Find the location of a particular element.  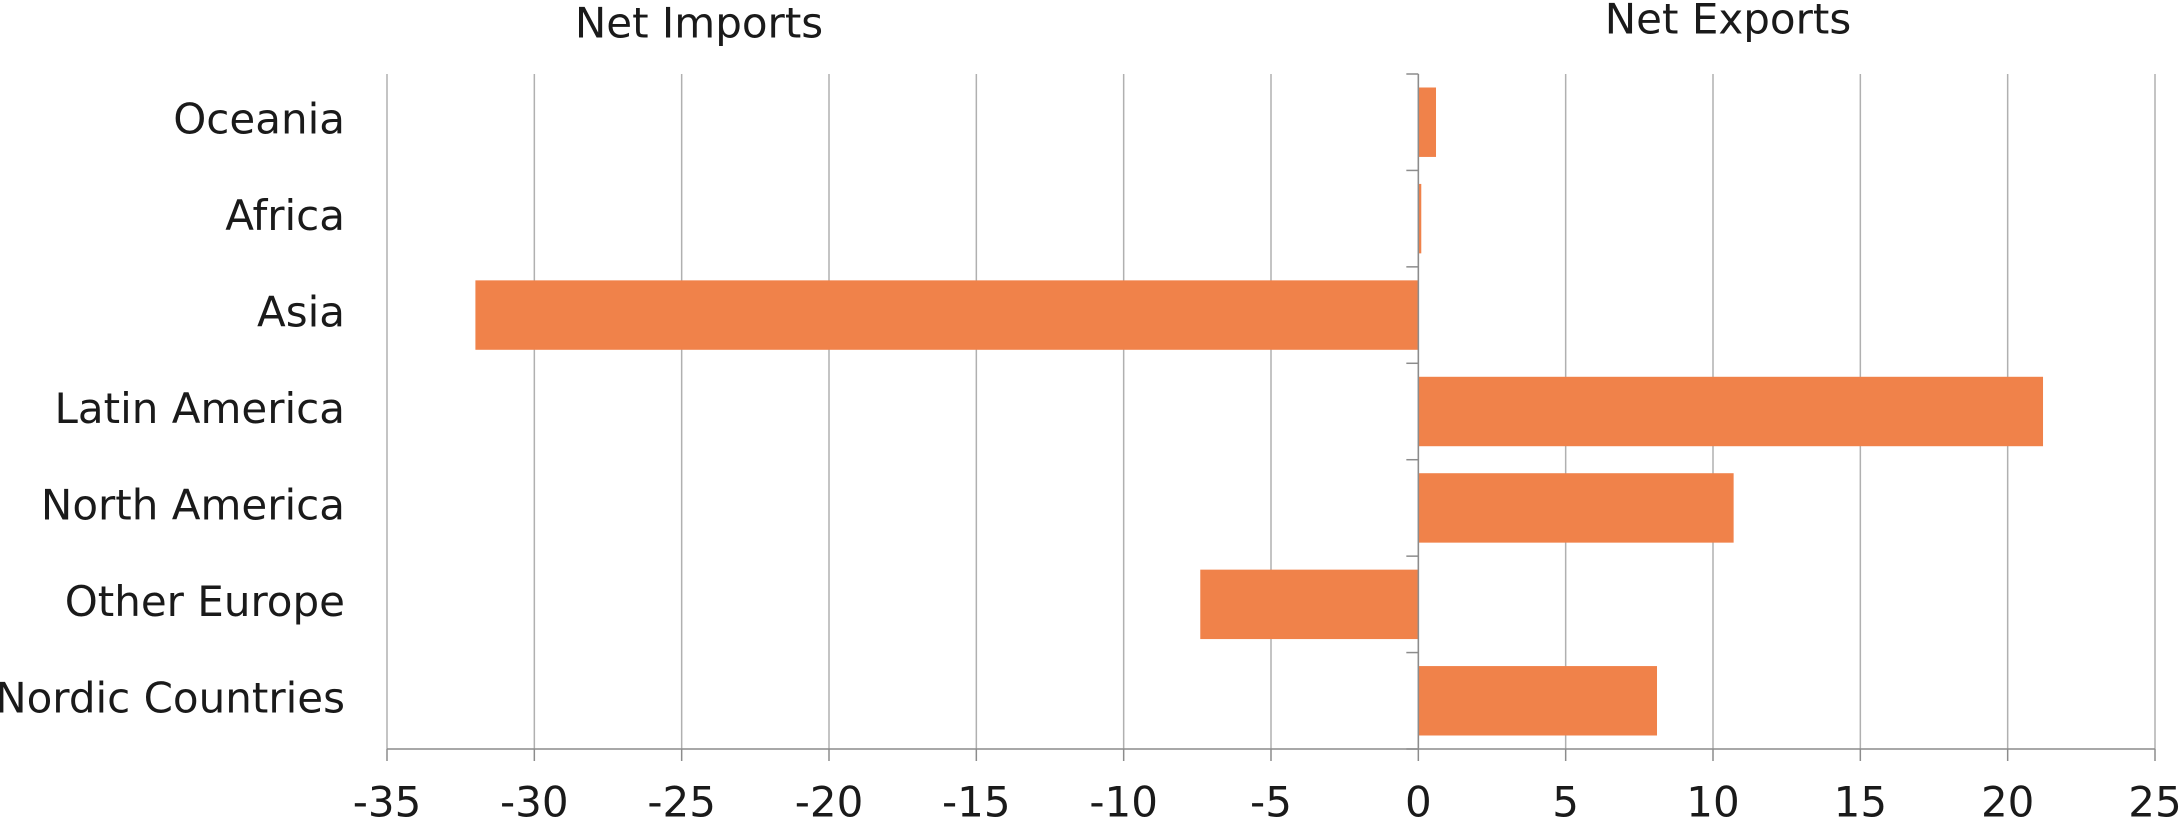

y-tick-label: Other Europe is located at coordinates (205, 601).